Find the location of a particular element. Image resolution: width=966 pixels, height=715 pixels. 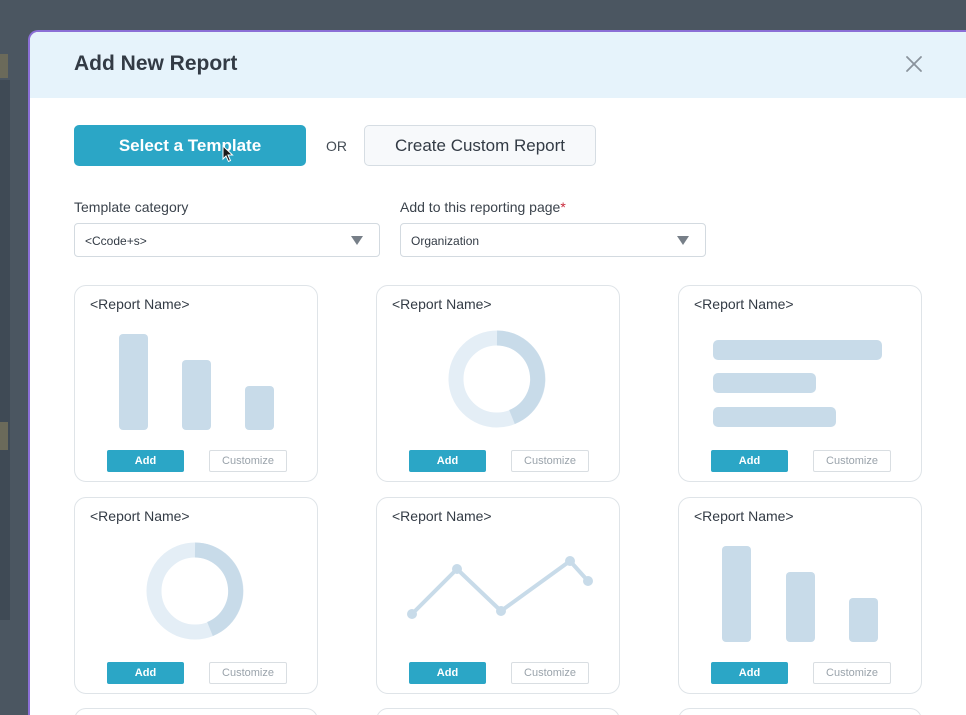

mouse-pointer-icon is located at coordinates (228, 154).